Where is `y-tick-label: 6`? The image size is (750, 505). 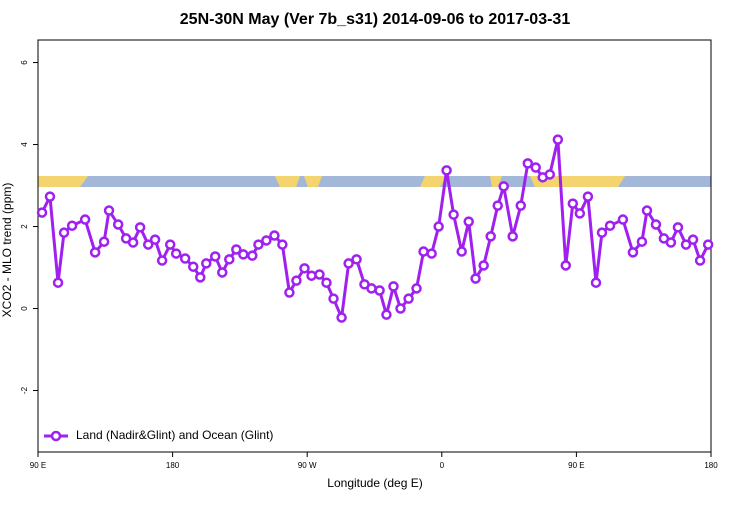 y-tick-label: 6 is located at coordinates (24, 62).